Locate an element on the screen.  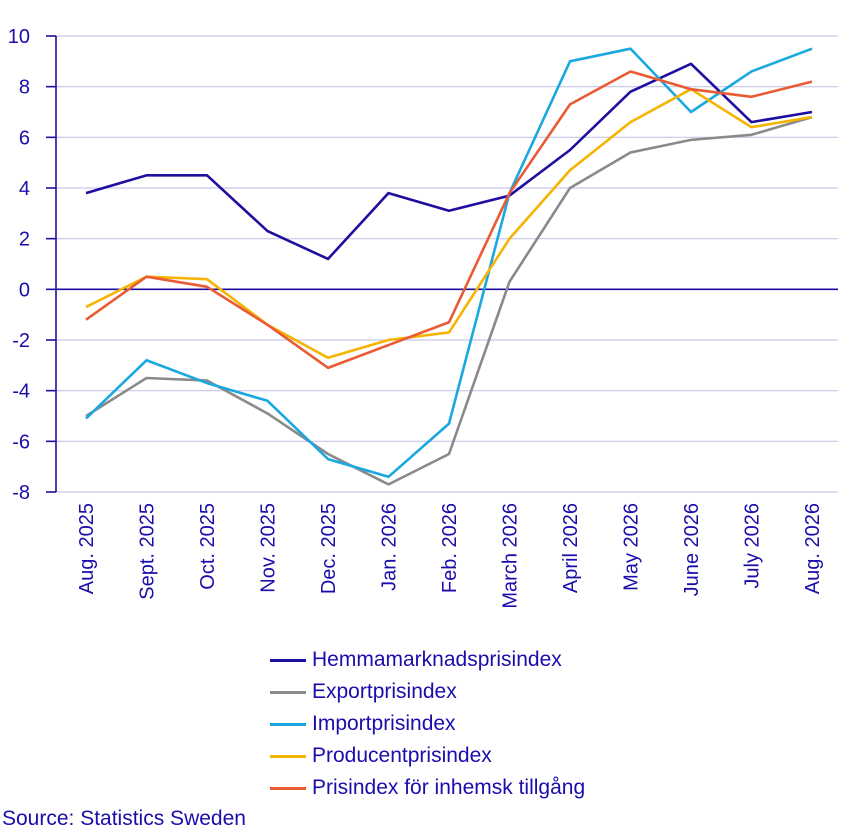
x-tick-label: Aug. 2025 is located at coordinates (87, 548).